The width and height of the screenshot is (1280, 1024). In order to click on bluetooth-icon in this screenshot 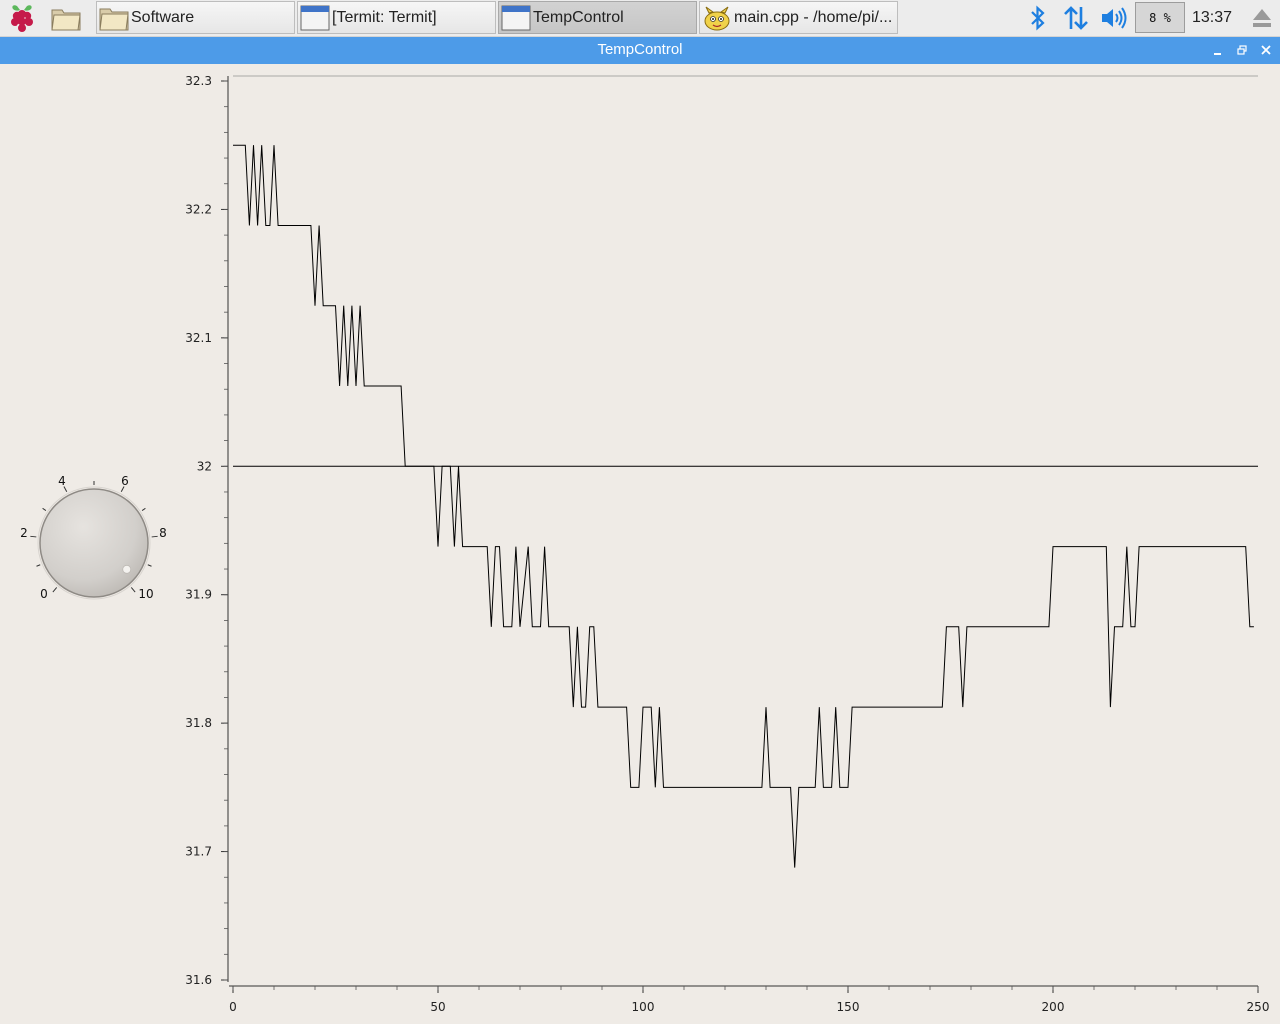, I will do `click(1038, 18)`.